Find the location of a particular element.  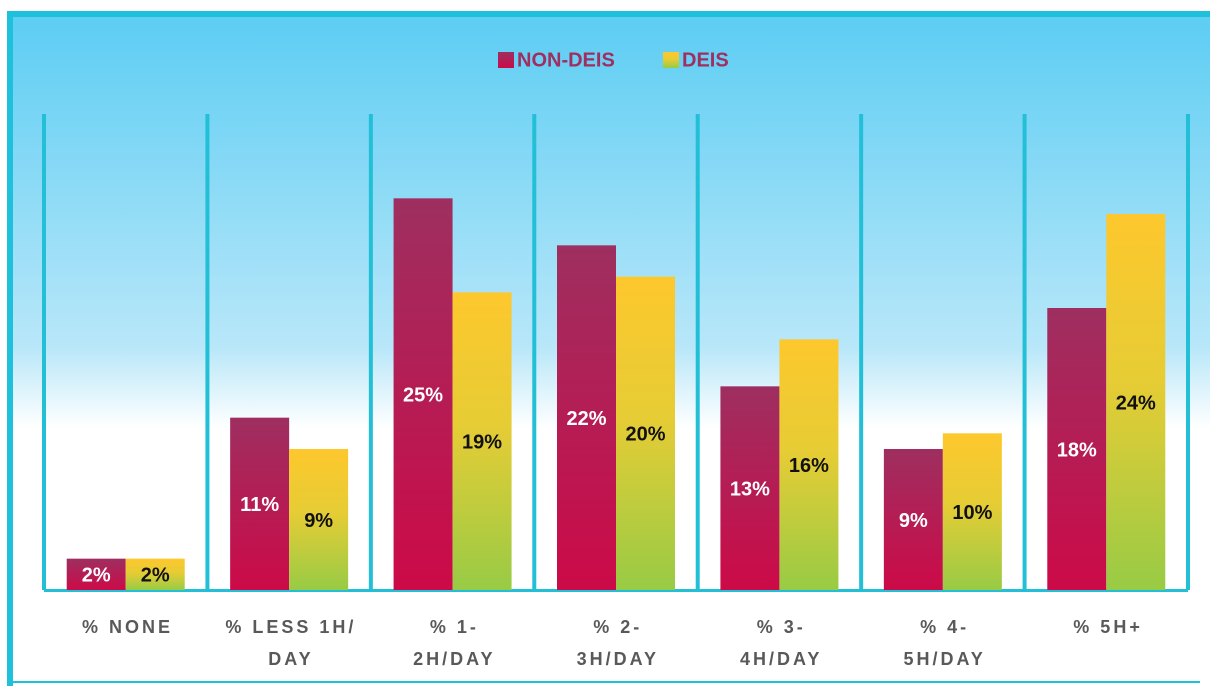

frame-left is located at coordinates (10, 348).